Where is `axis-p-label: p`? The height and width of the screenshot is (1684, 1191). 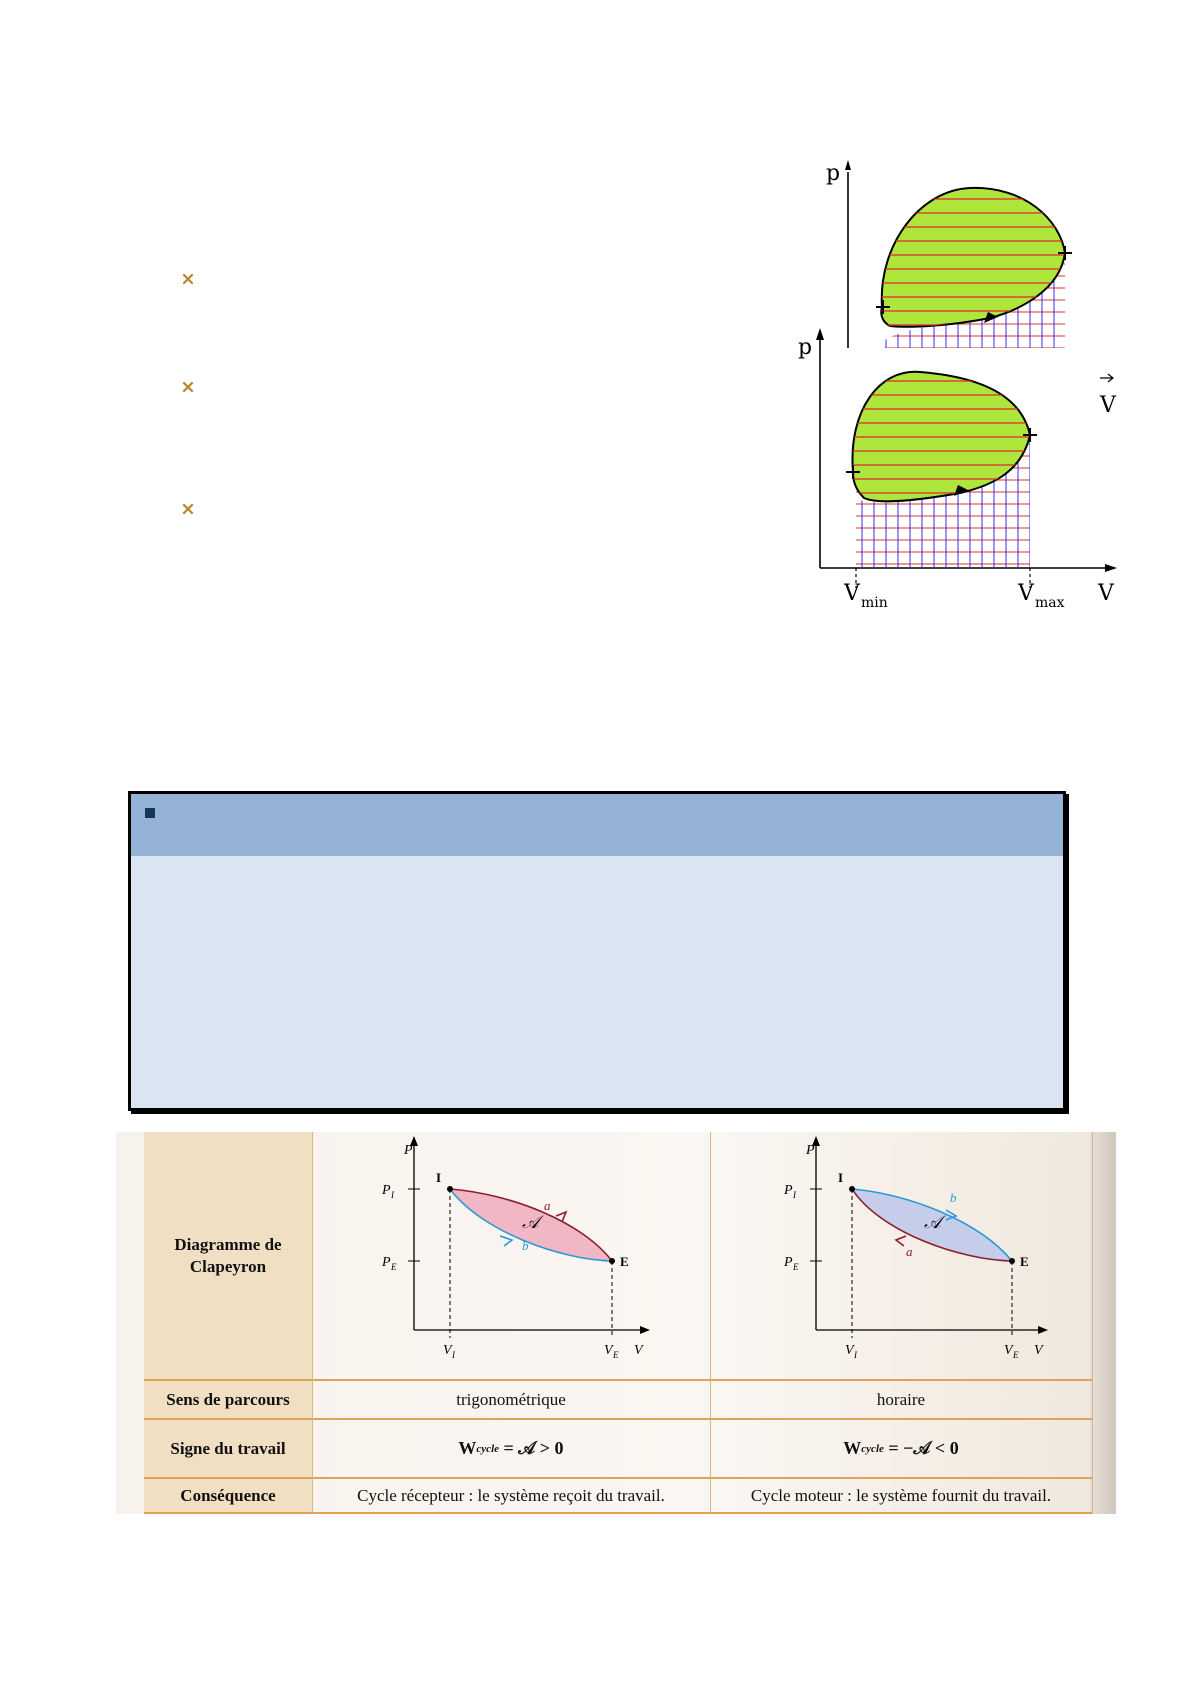 axis-p-label: p is located at coordinates (805, 347).